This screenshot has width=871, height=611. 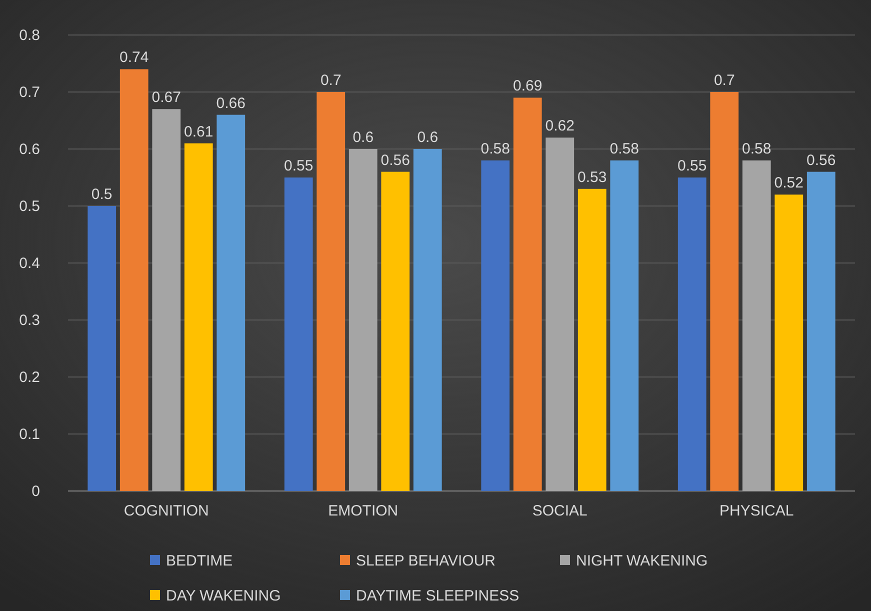 I want to click on y-tick-label: 0.5, so click(x=29, y=206).